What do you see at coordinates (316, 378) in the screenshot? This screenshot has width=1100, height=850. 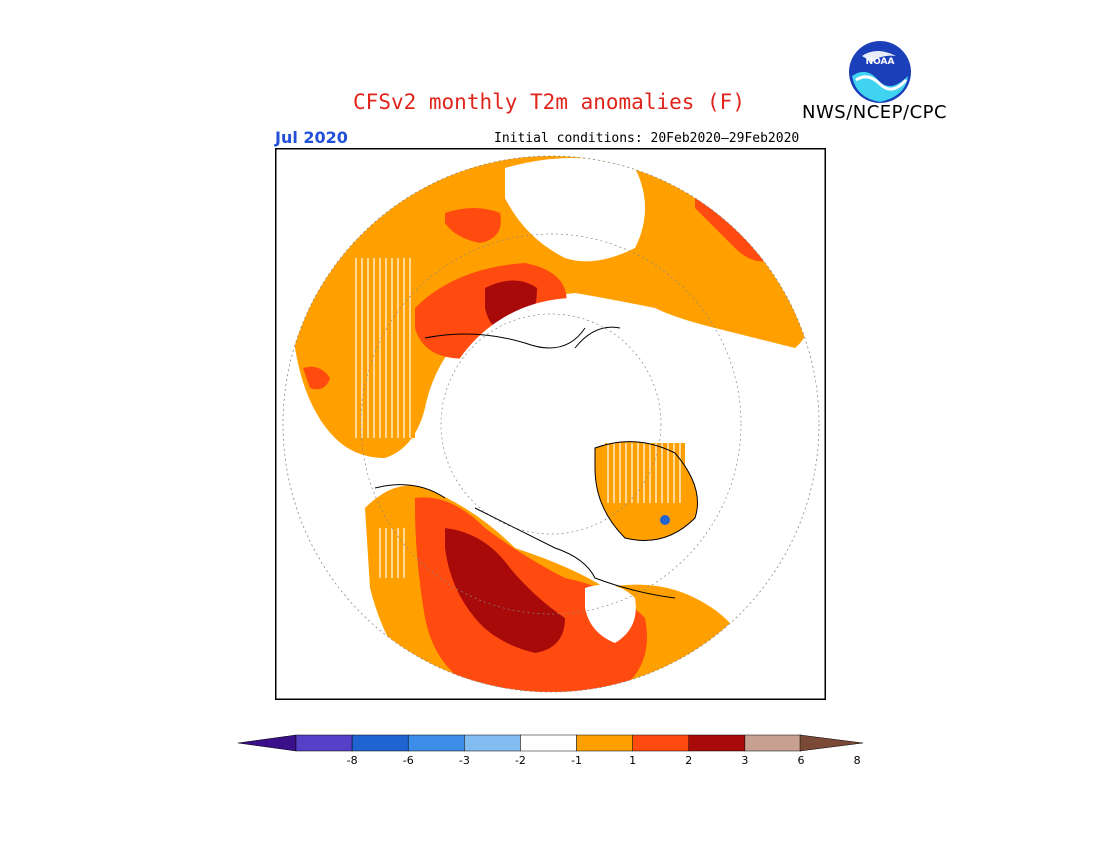 I see `anomaly-region-europe-red` at bounding box center [316, 378].